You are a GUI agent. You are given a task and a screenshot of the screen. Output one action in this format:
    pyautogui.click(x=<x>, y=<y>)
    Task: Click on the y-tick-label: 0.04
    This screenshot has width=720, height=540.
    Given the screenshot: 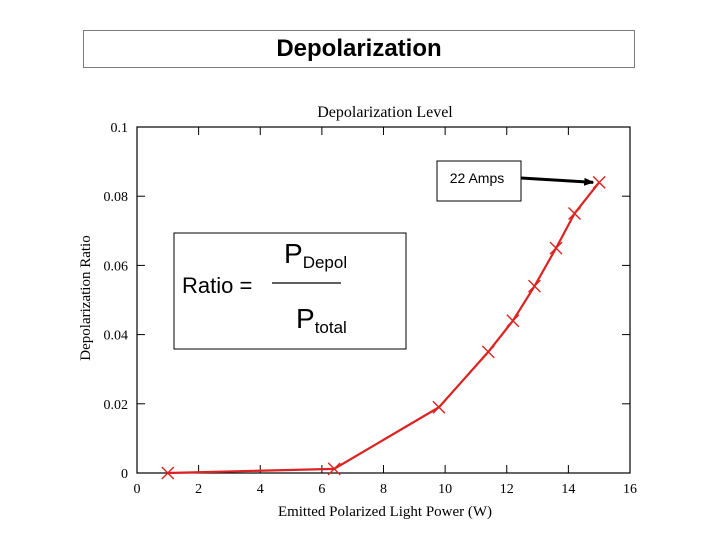 What is the action you would take?
    pyautogui.click(x=116, y=336)
    